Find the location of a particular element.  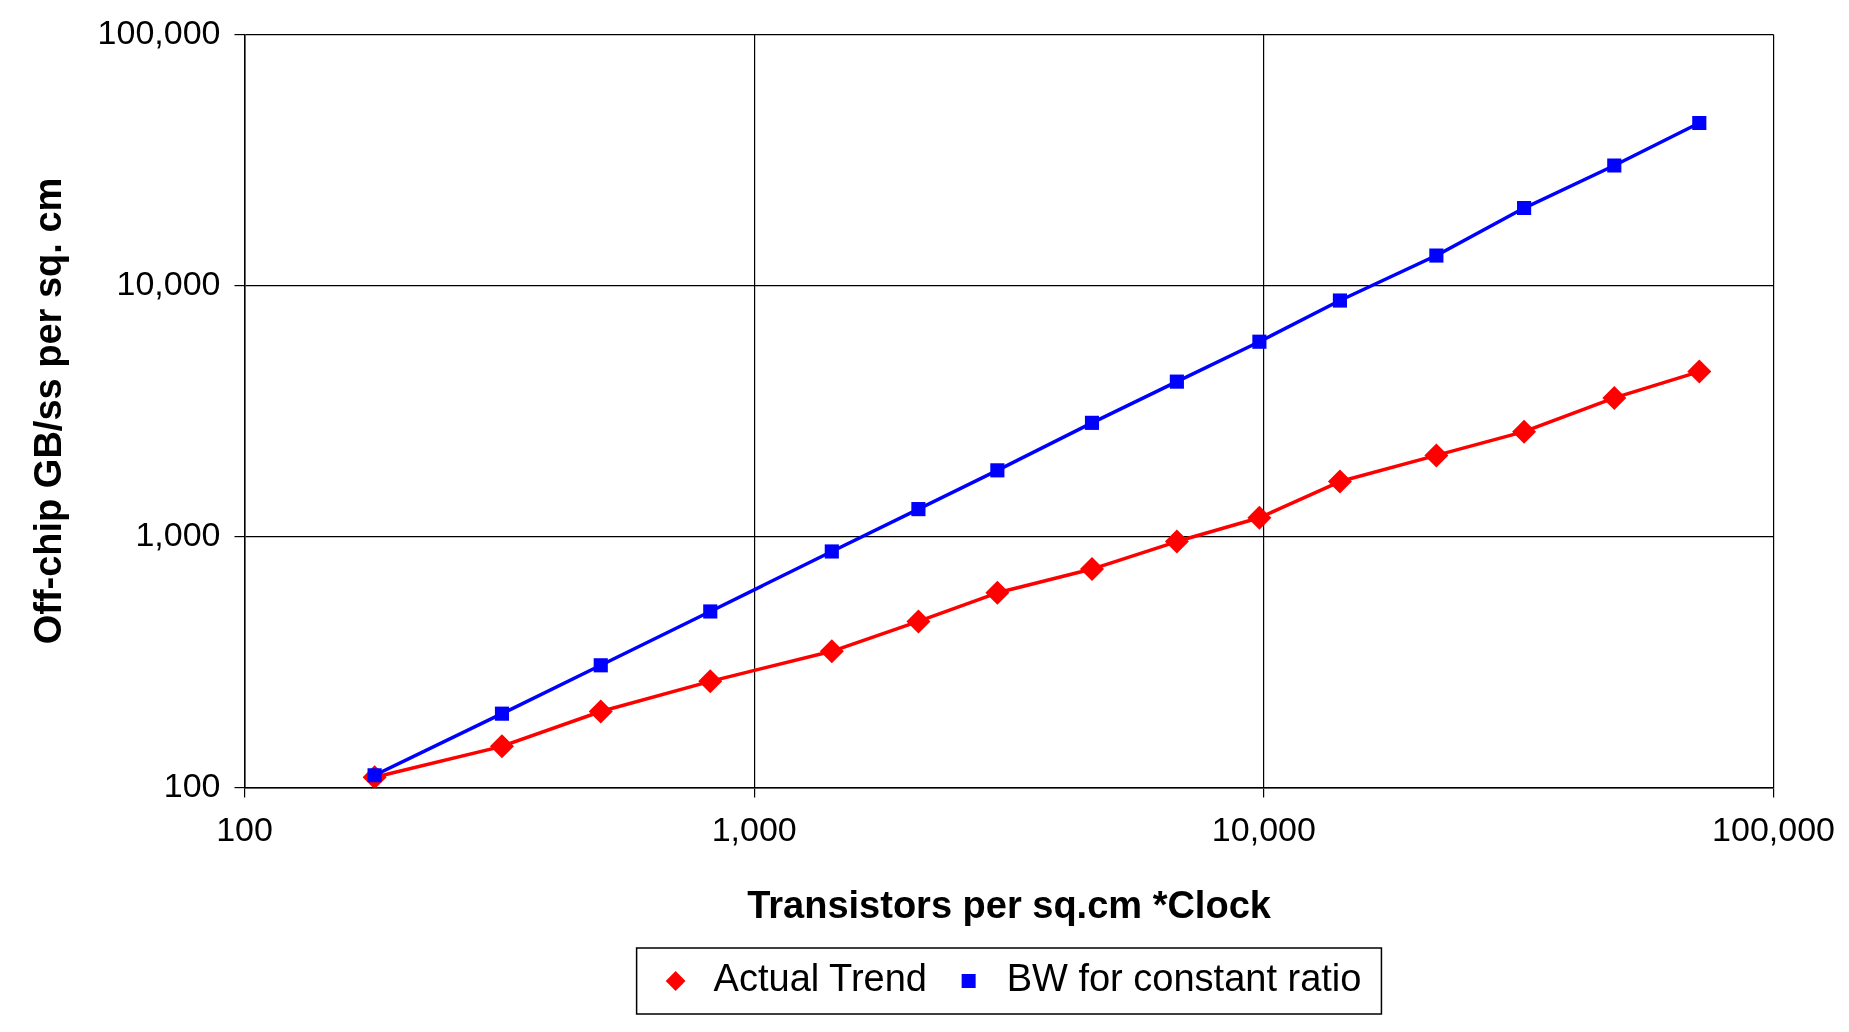

legend-label: BW for constant ratio is located at coordinates (1184, 978).